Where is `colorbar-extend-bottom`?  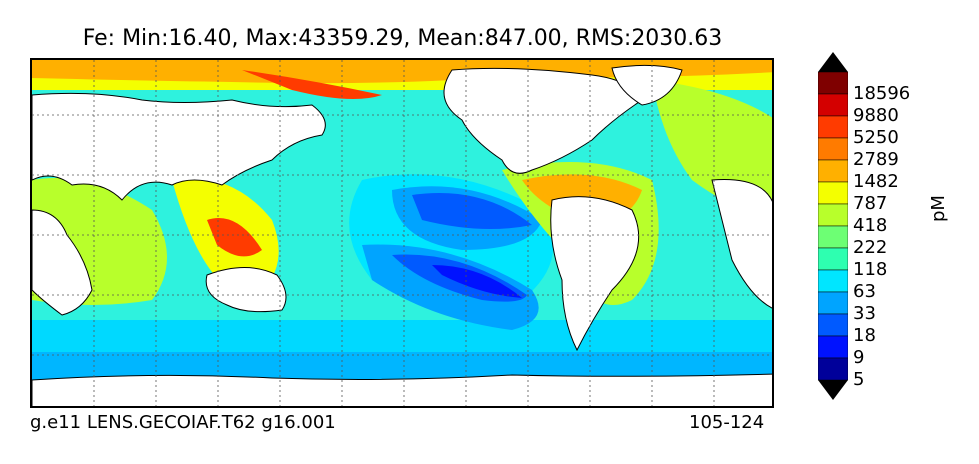
colorbar-extend-bottom is located at coordinates (833, 390).